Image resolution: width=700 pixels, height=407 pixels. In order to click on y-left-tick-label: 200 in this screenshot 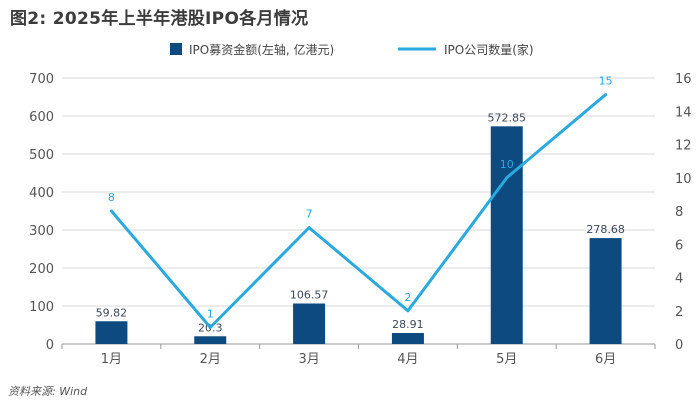, I will do `click(41, 269)`.